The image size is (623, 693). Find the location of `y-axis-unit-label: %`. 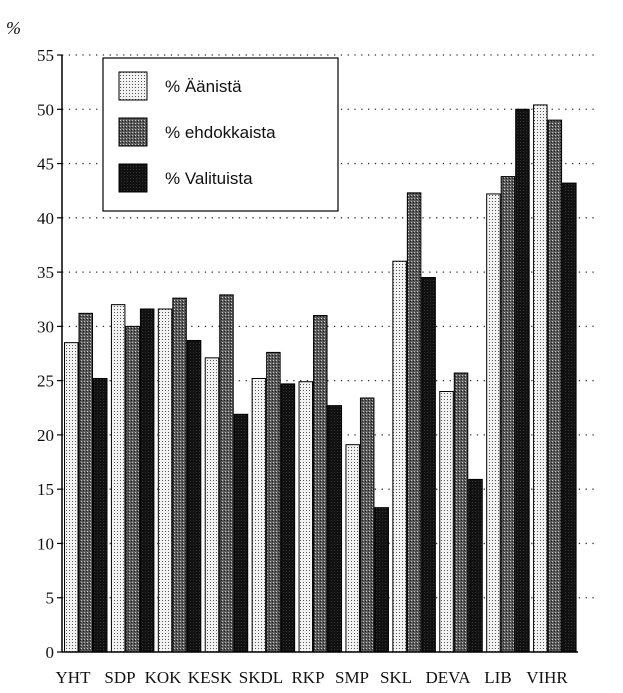

y-axis-unit-label: % is located at coordinates (13, 28).